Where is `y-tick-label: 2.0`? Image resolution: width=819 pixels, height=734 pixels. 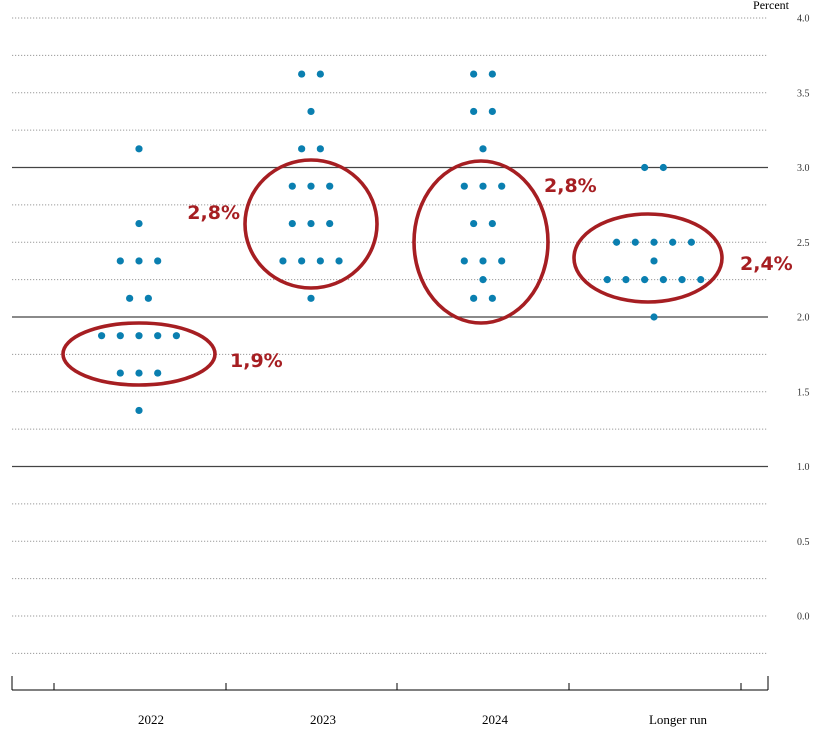
y-tick-label: 2.0 is located at coordinates (803, 318).